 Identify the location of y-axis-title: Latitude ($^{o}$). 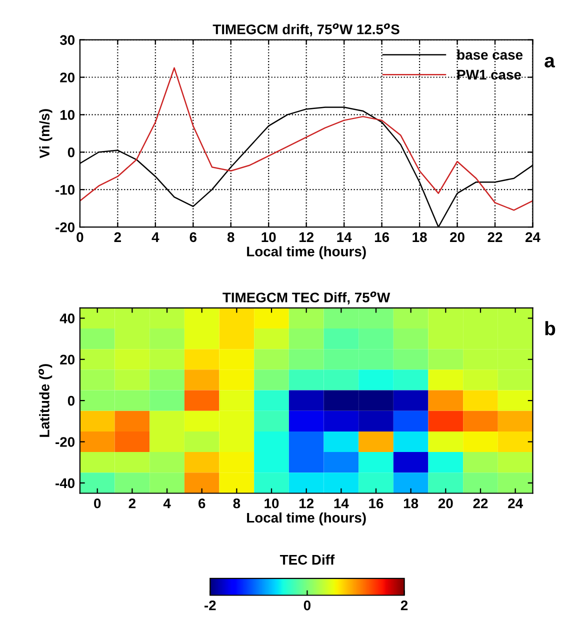
(45, 400).